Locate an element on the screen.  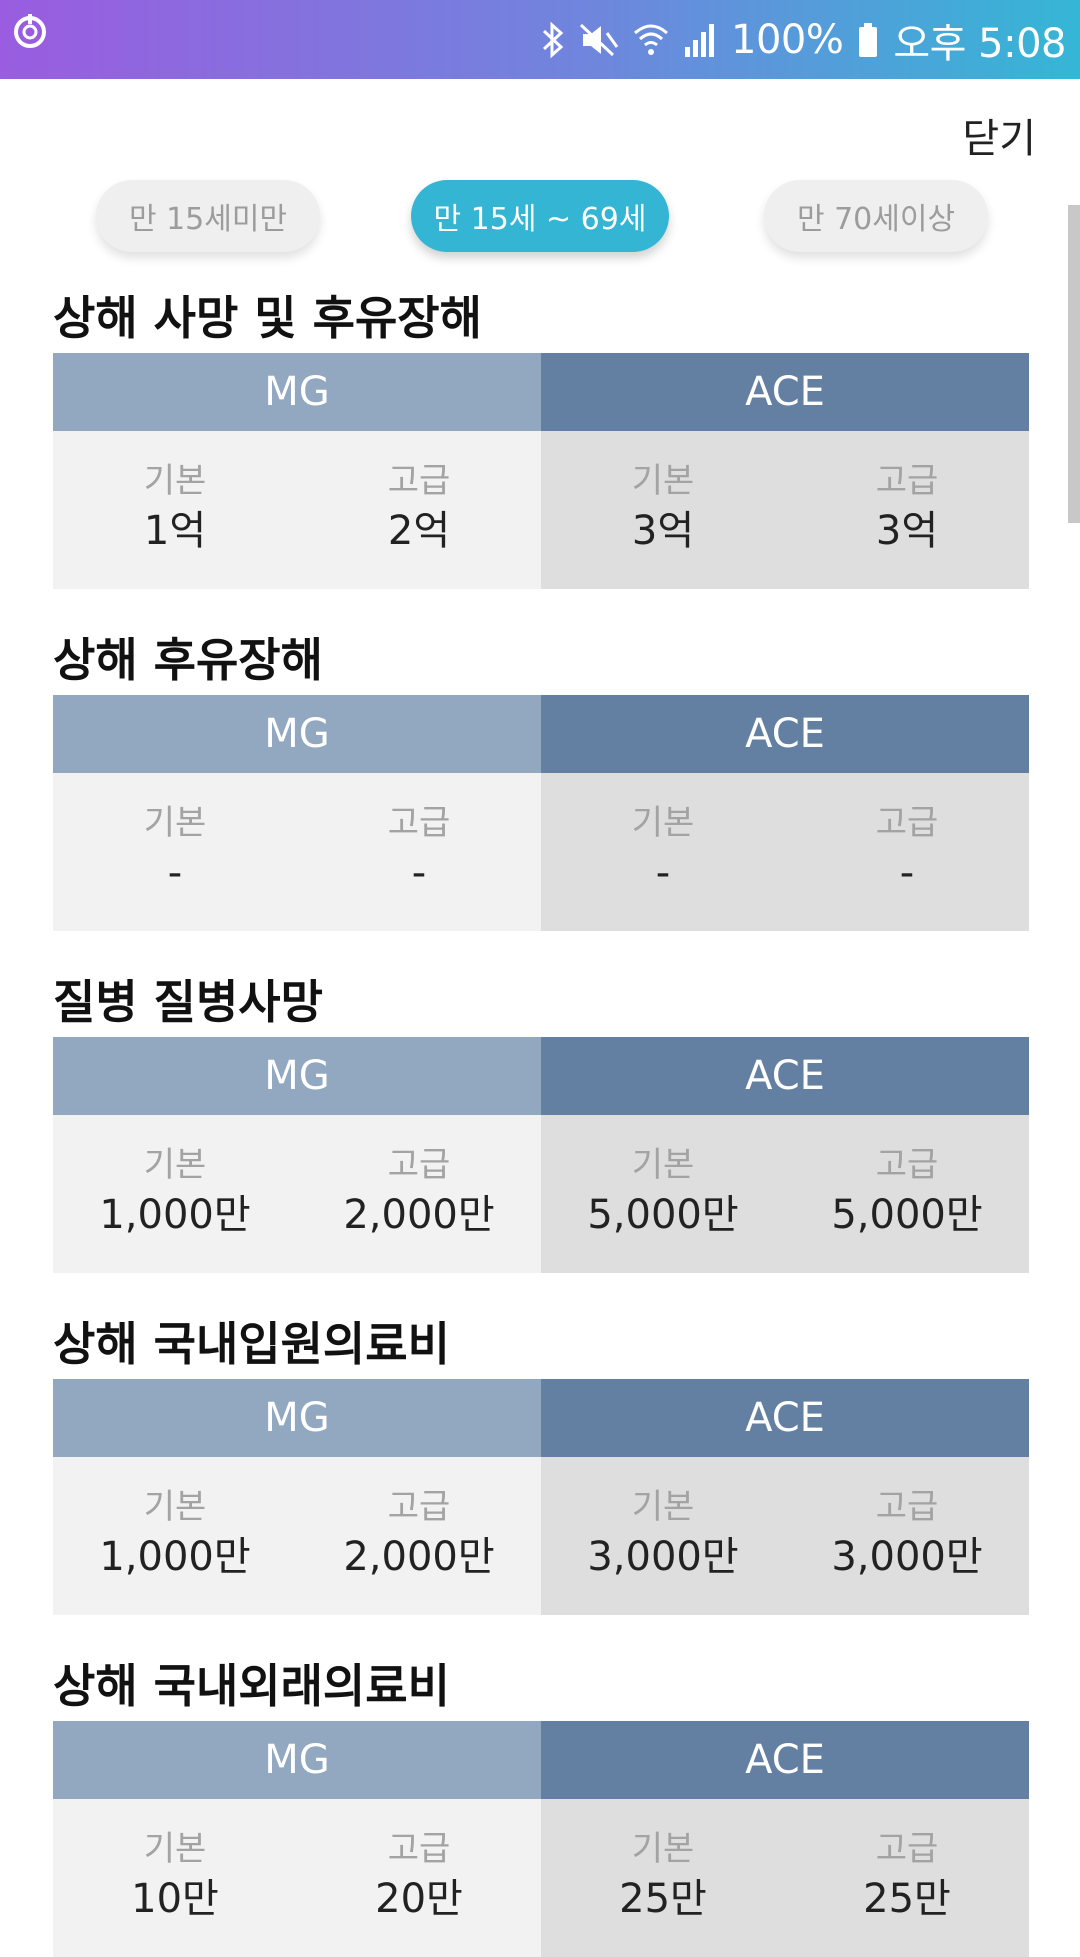
ace-basic-value: 25만 is located at coordinates (663, 1899).